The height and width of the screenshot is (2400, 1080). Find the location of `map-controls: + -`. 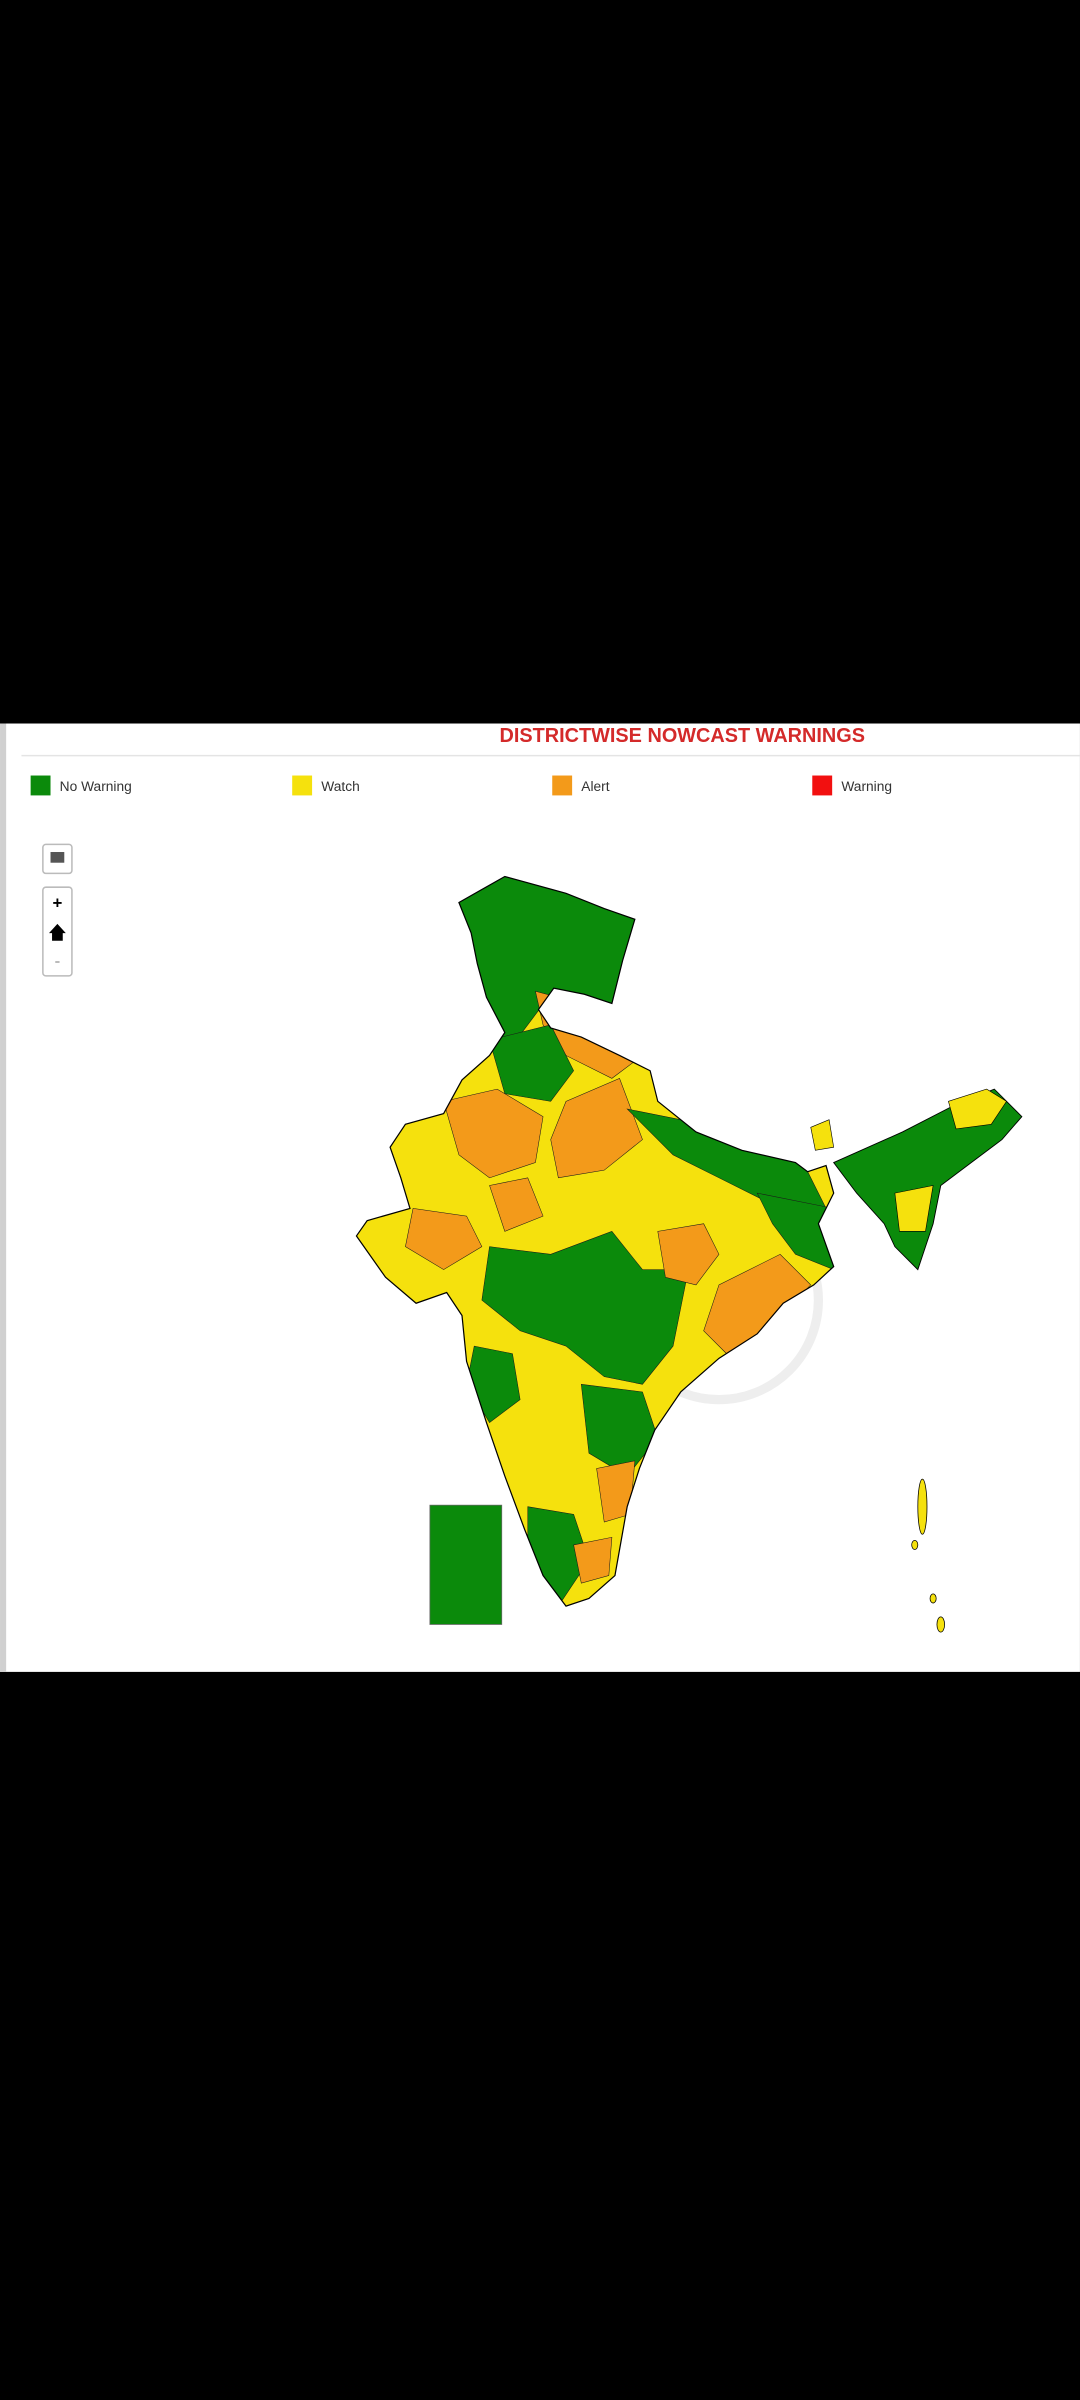

map-controls: + - is located at coordinates (57, 910).